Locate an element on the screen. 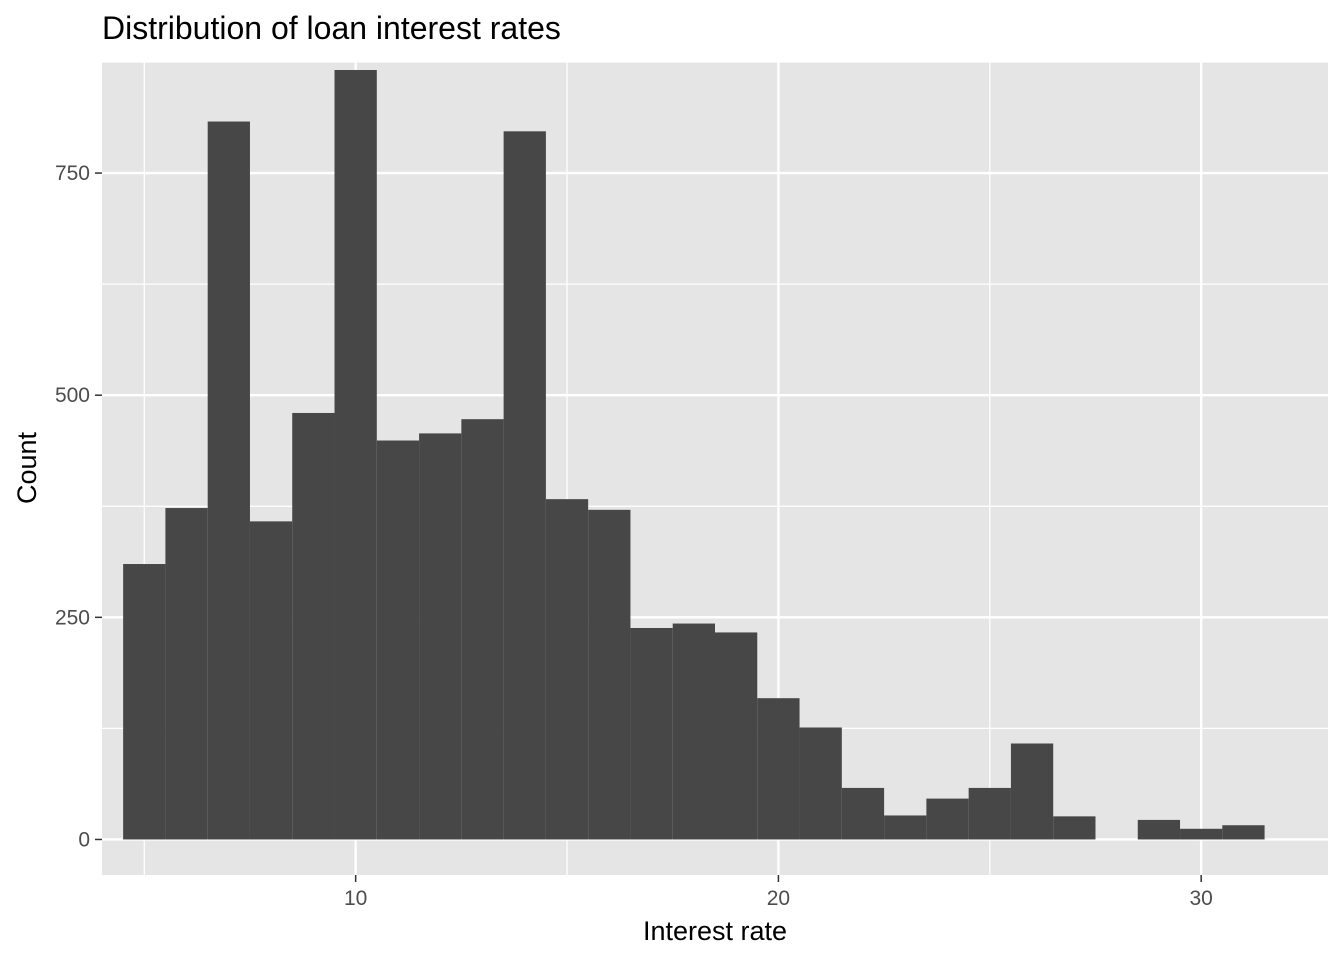 The image size is (1344, 960). y-axis-title: Count is located at coordinates (27, 467).